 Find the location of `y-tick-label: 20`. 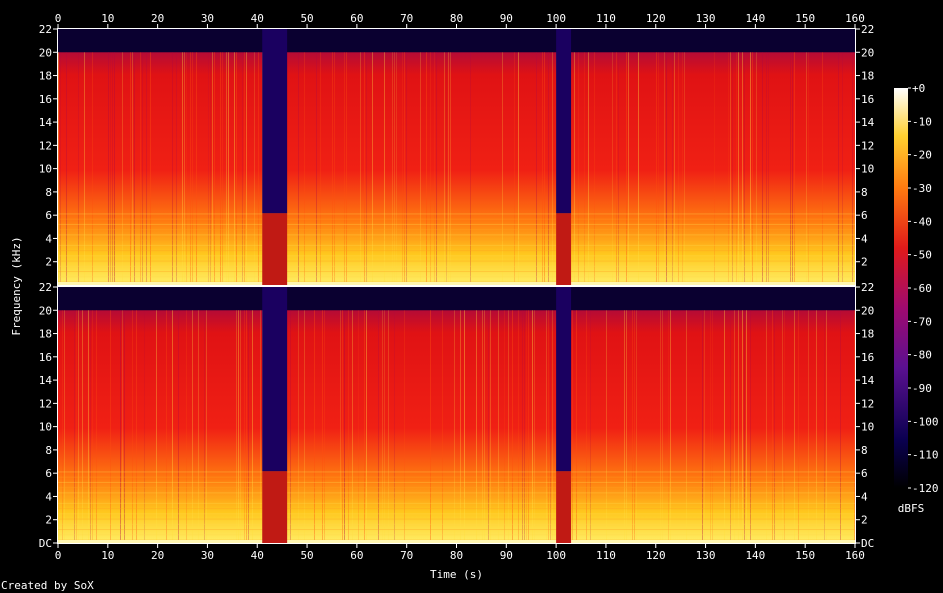

y-tick-label: 20 is located at coordinates (45, 52).